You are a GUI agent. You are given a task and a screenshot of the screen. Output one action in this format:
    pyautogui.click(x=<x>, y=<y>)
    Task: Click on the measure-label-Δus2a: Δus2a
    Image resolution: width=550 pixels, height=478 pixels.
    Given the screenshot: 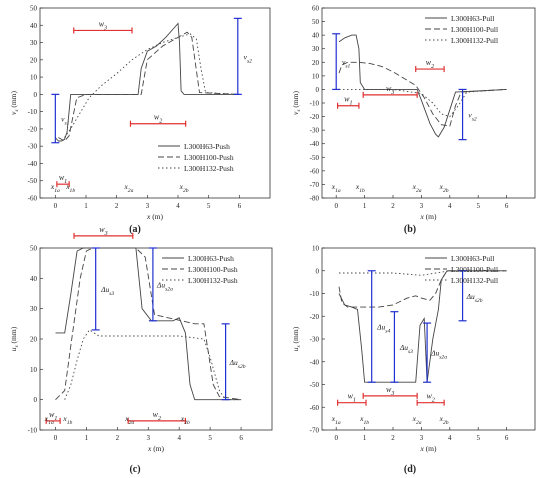 What is the action you would take?
    pyautogui.click(x=164, y=286)
    